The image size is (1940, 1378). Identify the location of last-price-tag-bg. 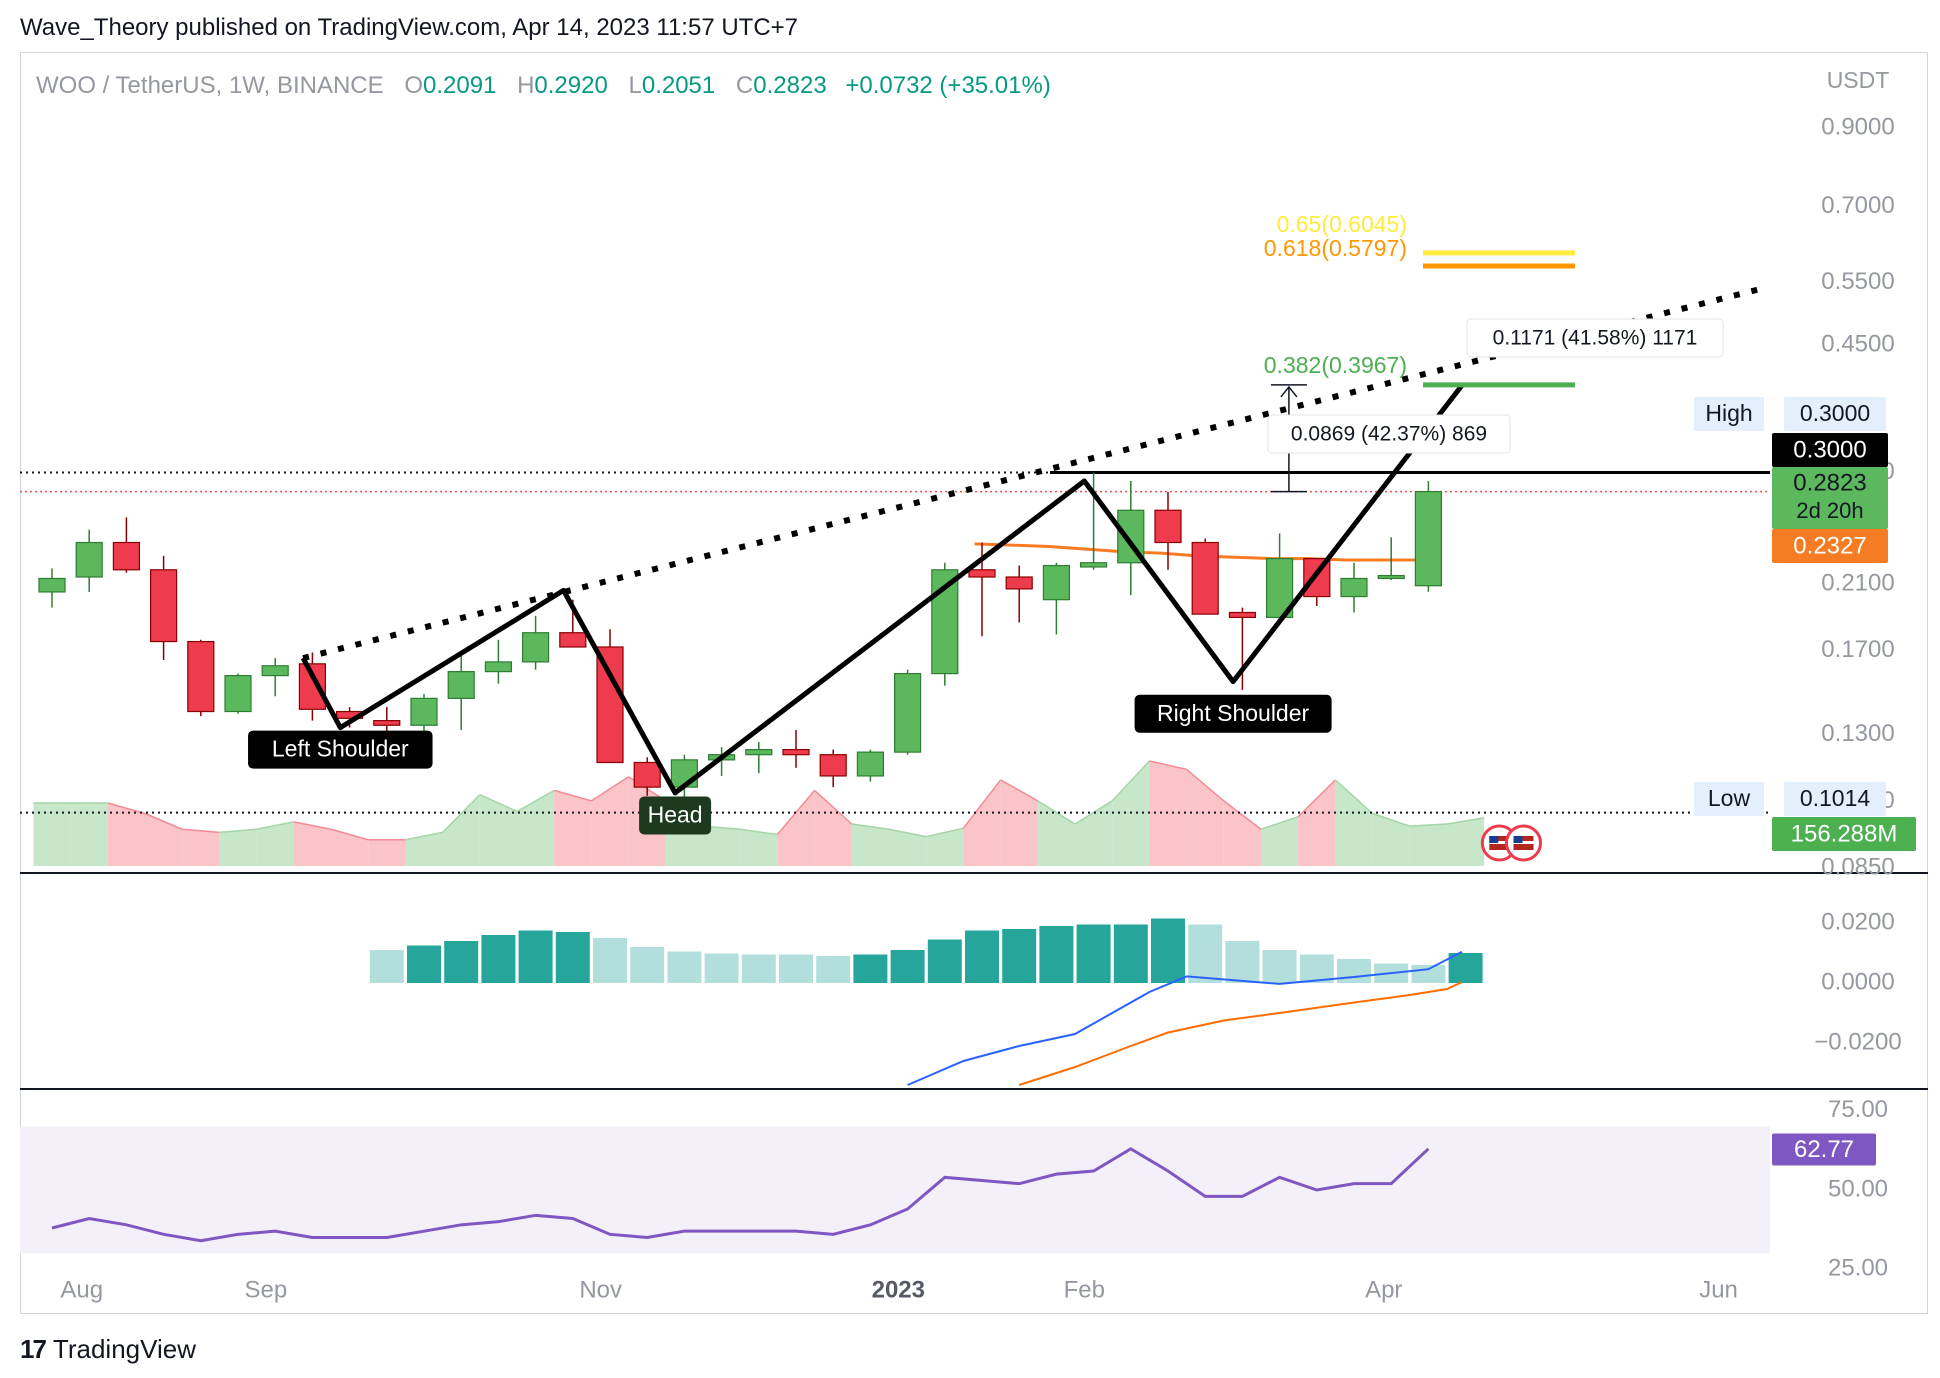
(1830, 498).